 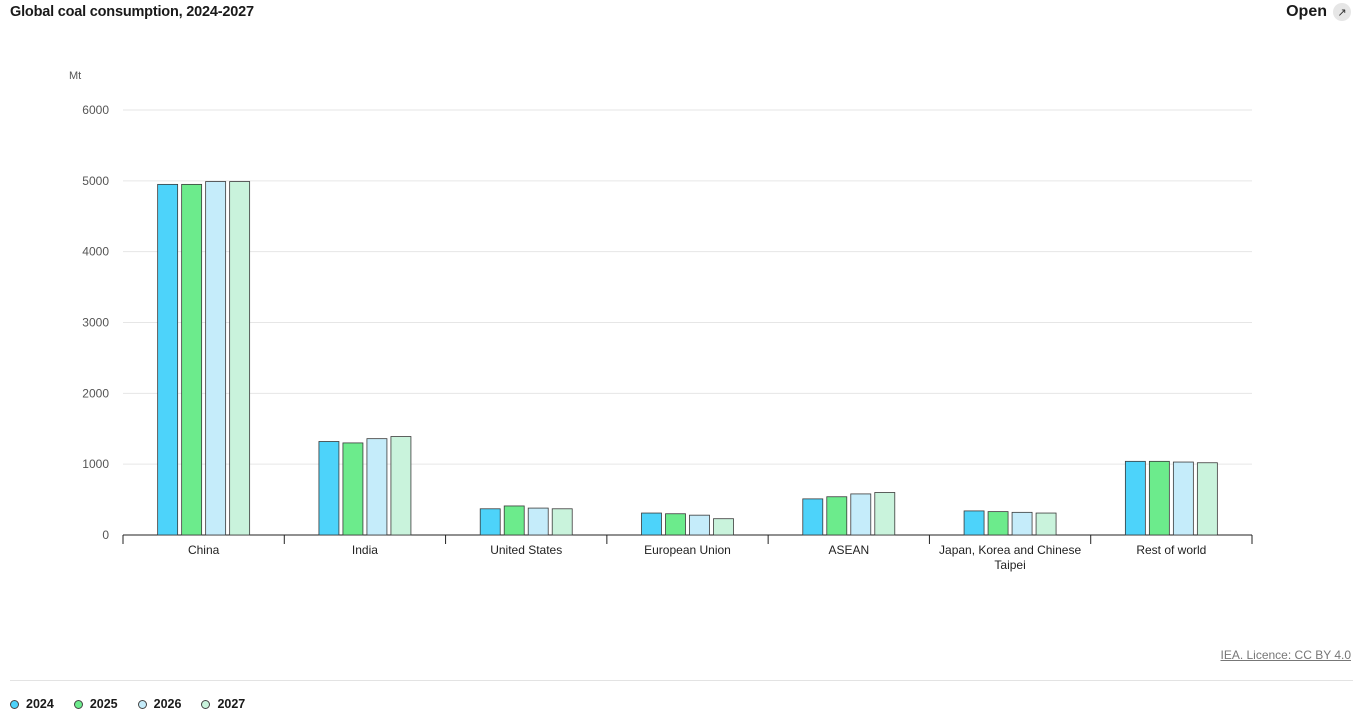 What do you see at coordinates (127, 704) in the screenshot?
I see `chart-legend: 2024 2025 2026 2027` at bounding box center [127, 704].